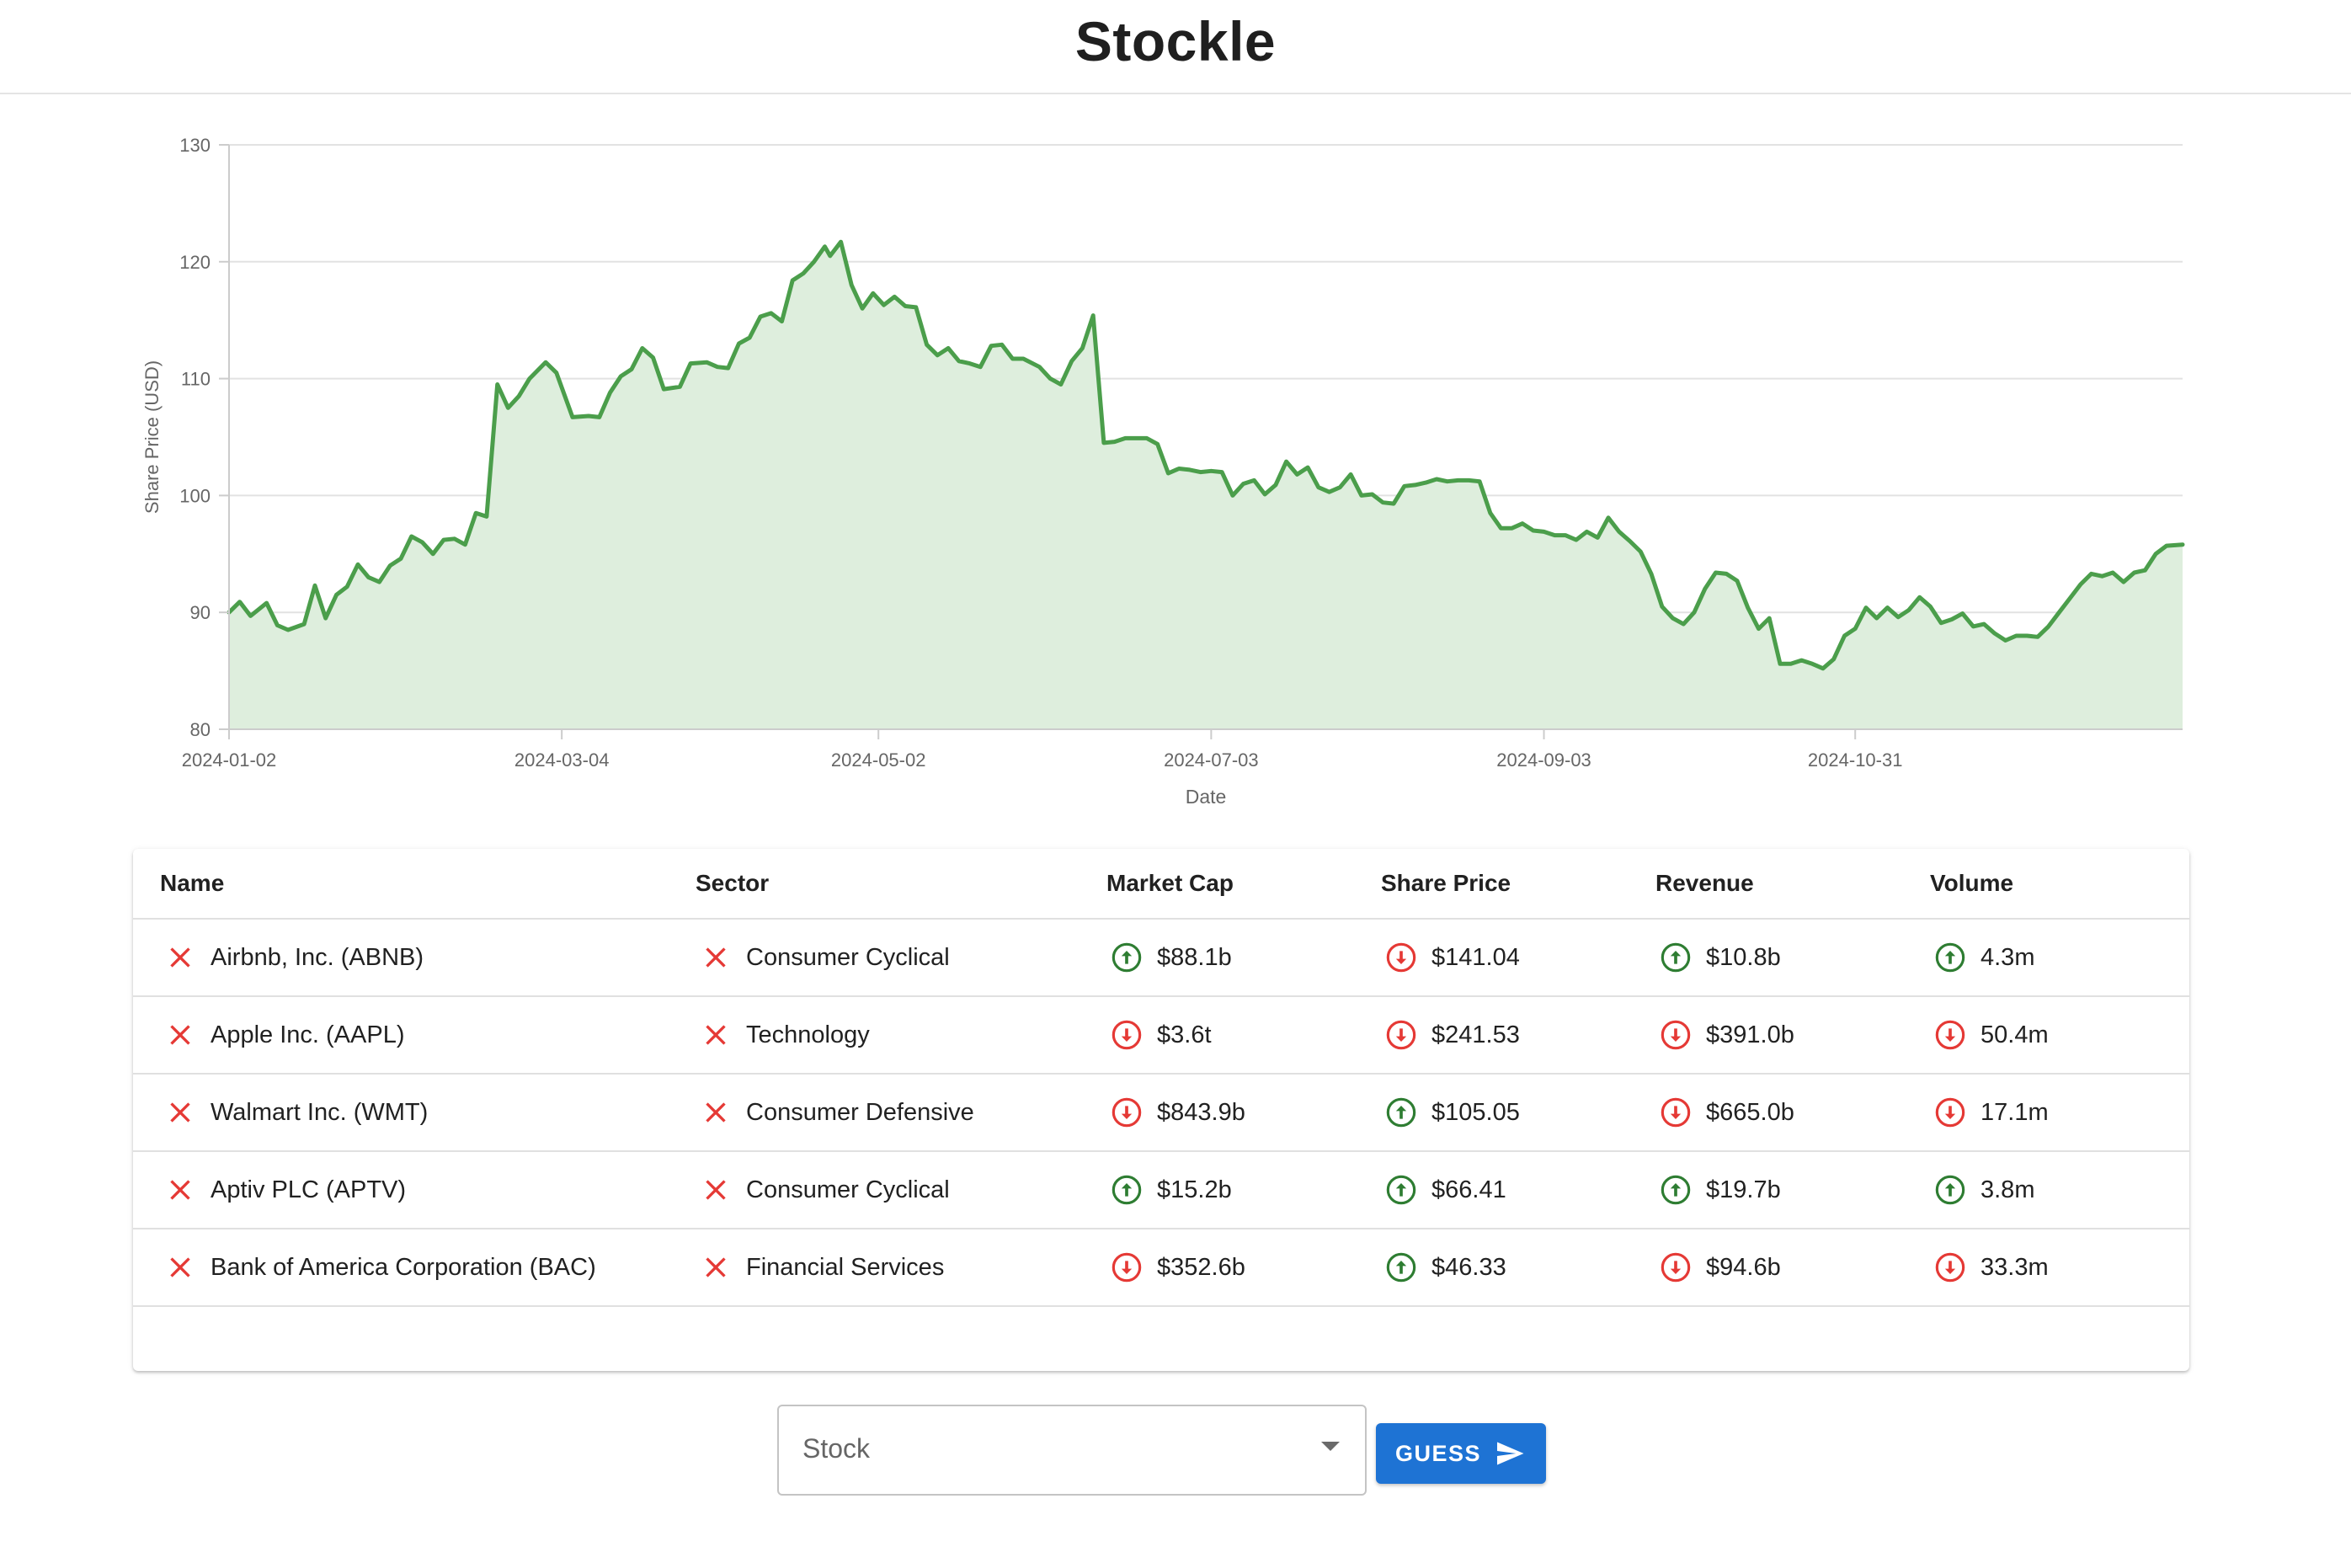  I want to click on cell-revenue: $391.0b, so click(1726, 1035).